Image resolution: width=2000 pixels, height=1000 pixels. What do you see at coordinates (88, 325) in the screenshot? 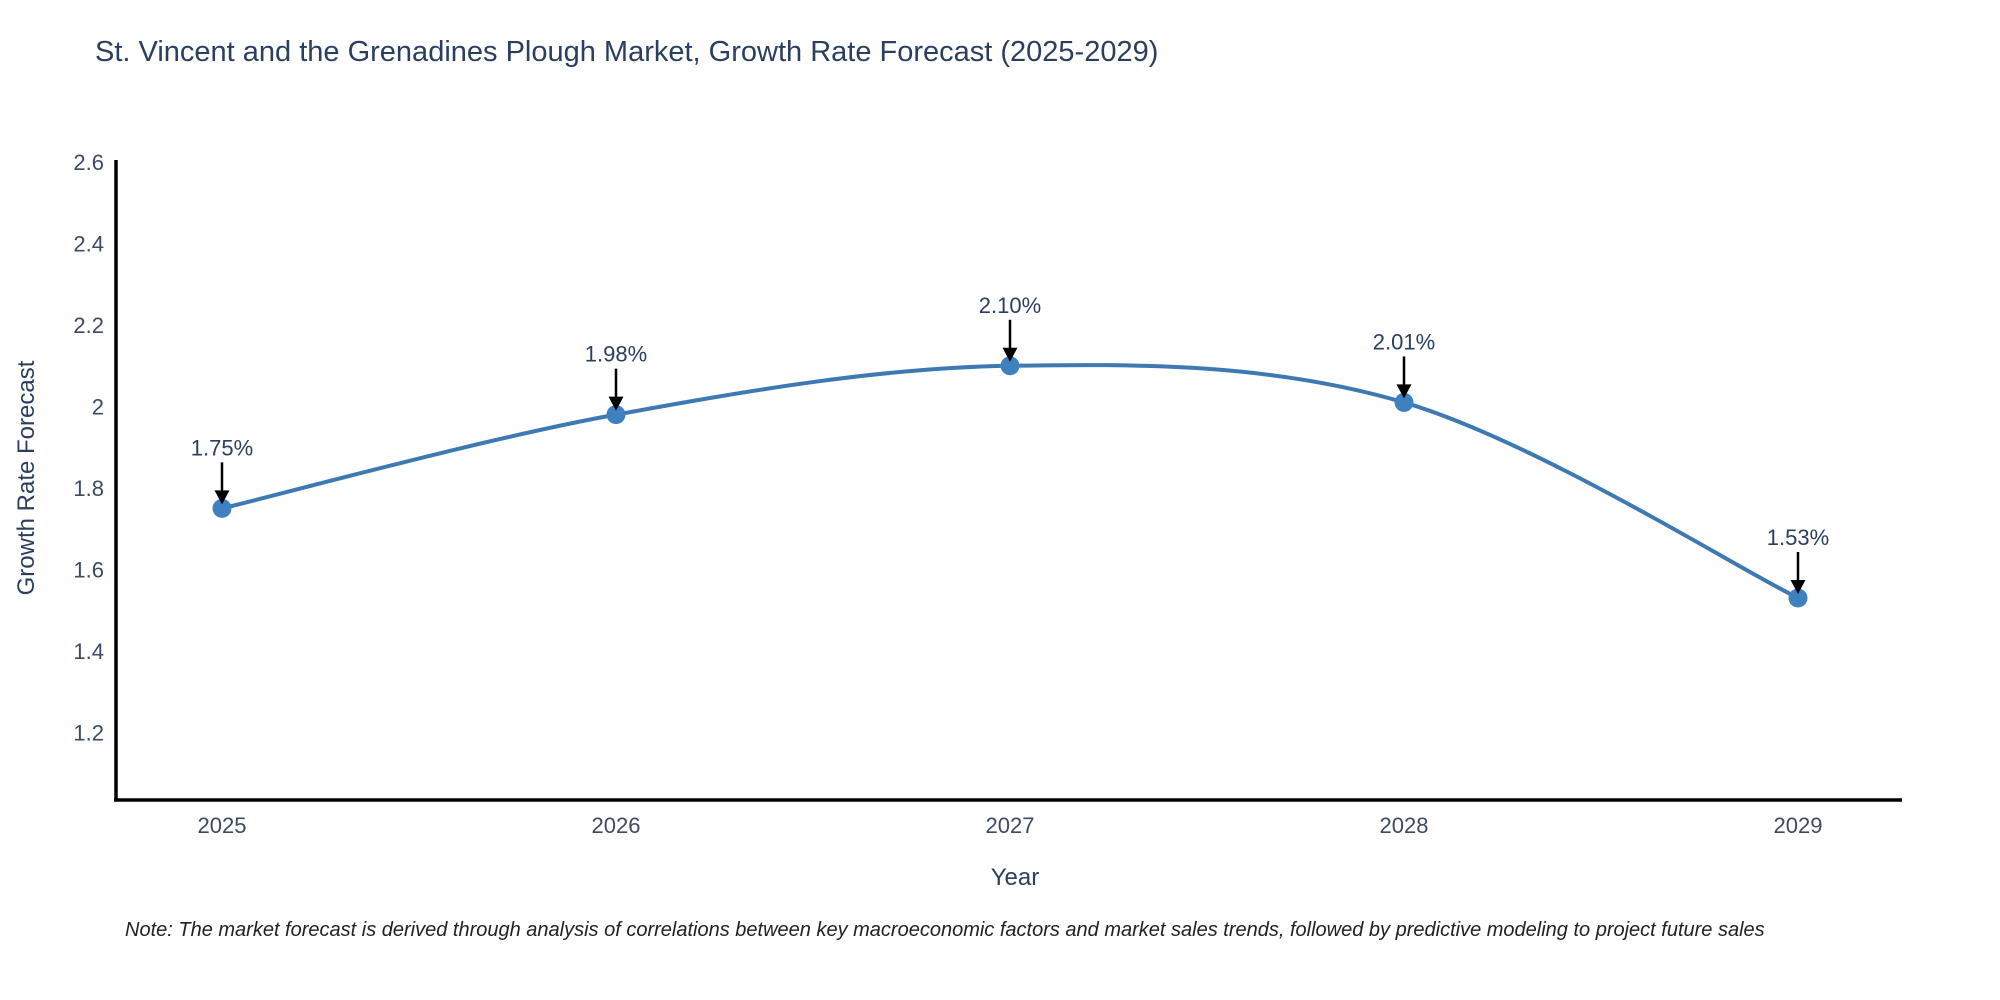
I see `y-tick-label: 2.2` at bounding box center [88, 325].